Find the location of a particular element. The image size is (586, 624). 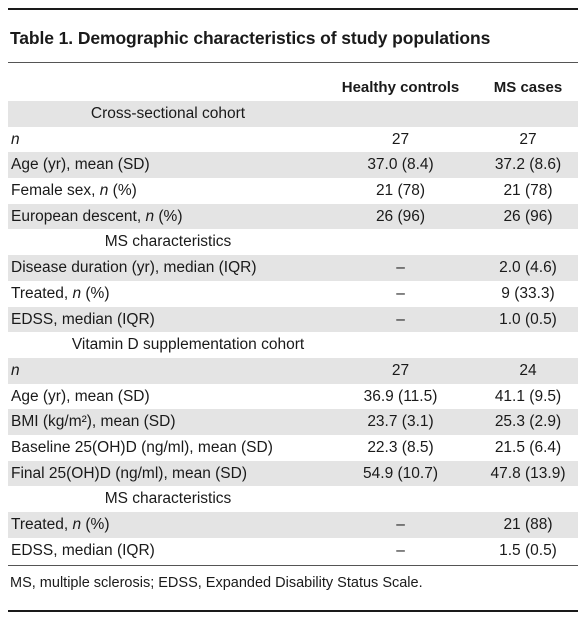

table-row: Female sex, n (%) 21 (78) 21 (78) is located at coordinates (293, 191).